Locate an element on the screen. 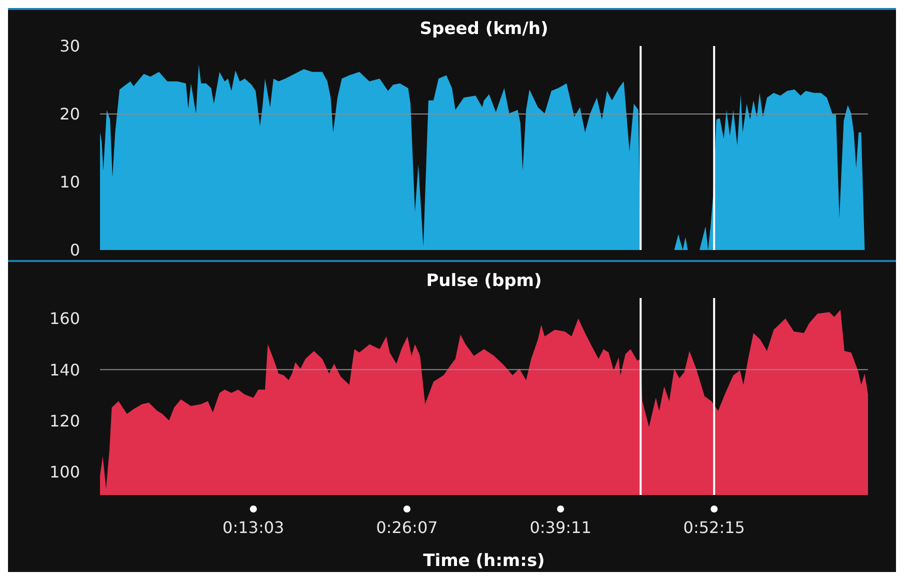 The width and height of the screenshot is (904, 576). x-tick-label: 0:52:15 is located at coordinates (714, 527).